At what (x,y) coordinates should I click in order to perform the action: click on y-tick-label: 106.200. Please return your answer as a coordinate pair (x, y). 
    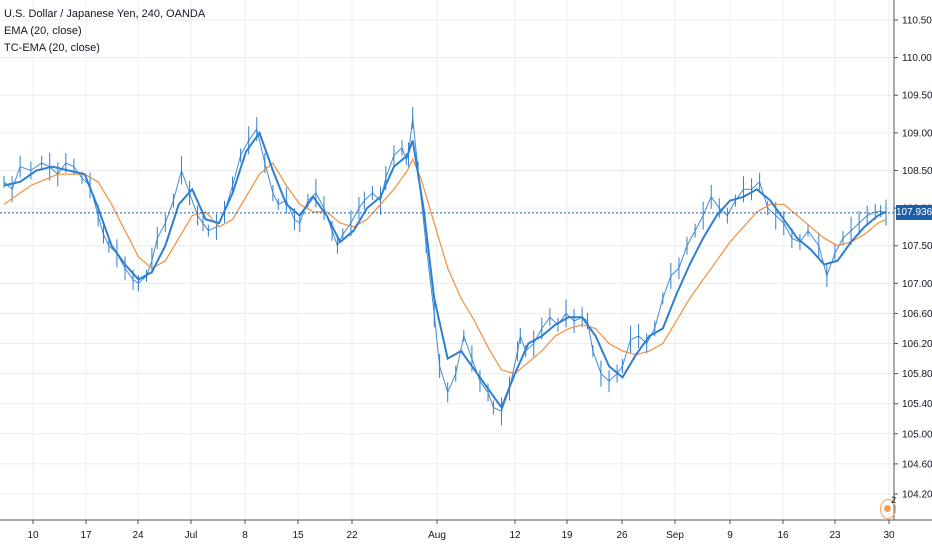
    Looking at the image, I should click on (917, 344).